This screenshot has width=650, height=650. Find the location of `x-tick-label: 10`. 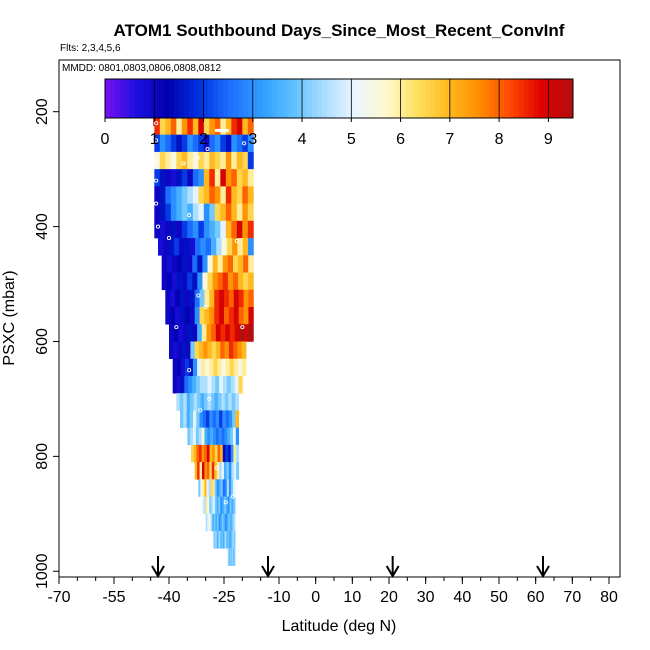

x-tick-label: 10 is located at coordinates (352, 597).